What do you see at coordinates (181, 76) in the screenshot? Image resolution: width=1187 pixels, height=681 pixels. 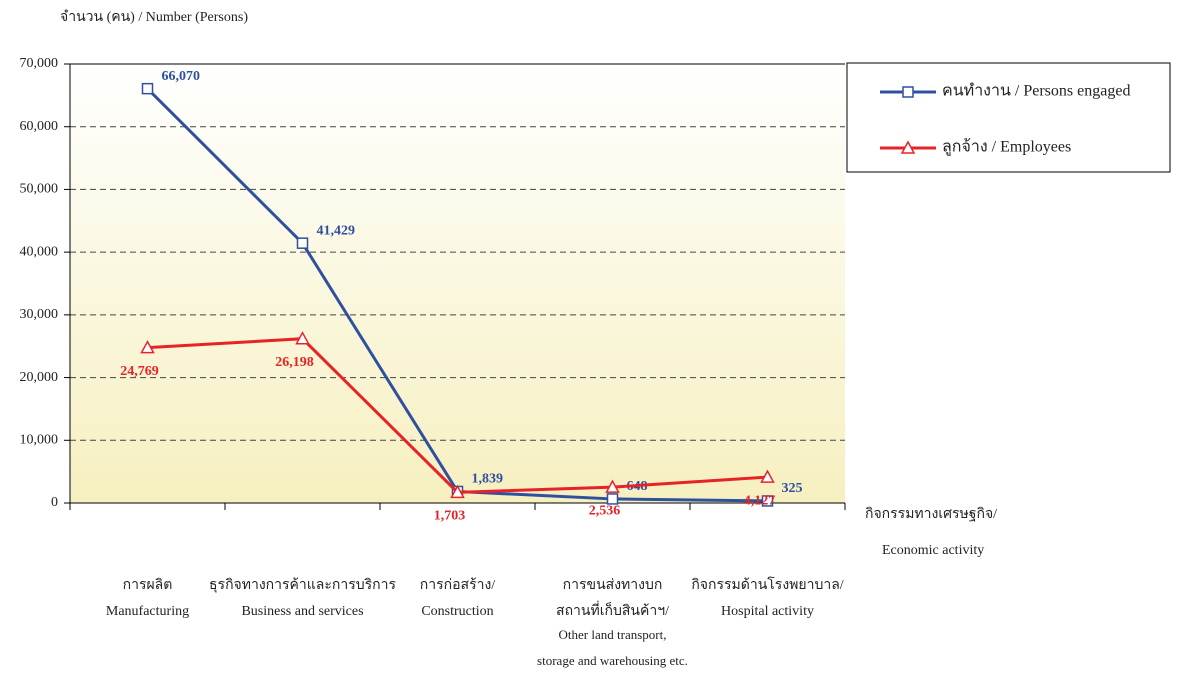 I see `data-label: 66,070` at bounding box center [181, 76].